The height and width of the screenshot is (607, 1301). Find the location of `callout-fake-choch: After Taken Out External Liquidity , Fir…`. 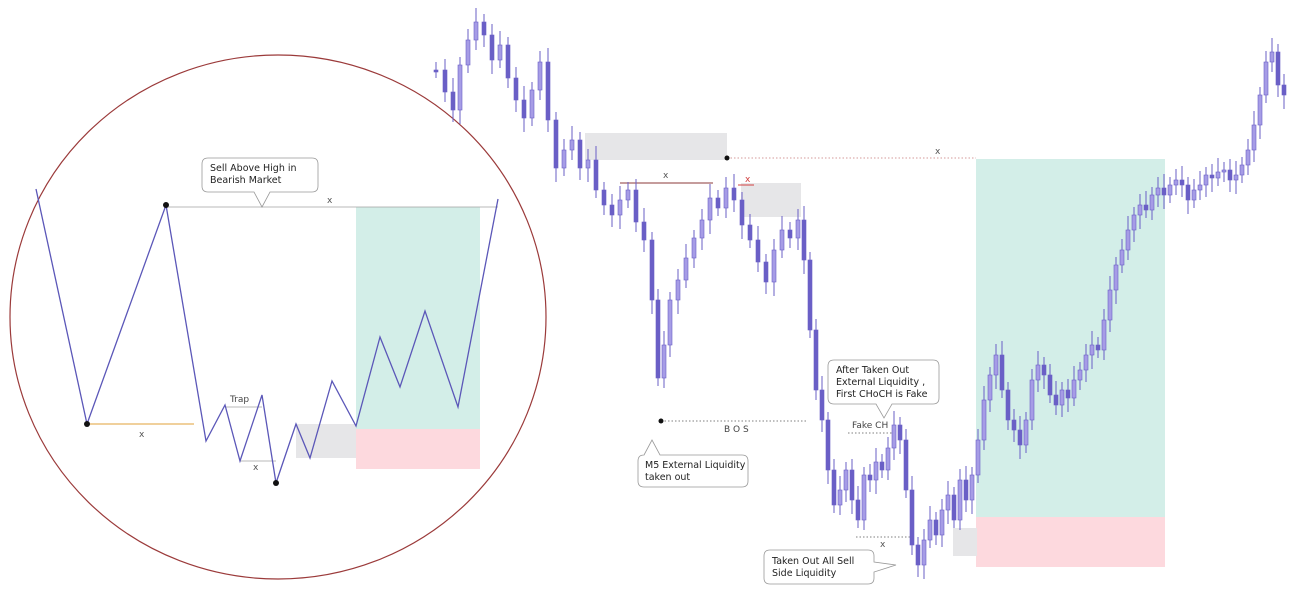

callout-fake-choch: After Taken Out External Liquidity , Fir… is located at coordinates (883, 389).